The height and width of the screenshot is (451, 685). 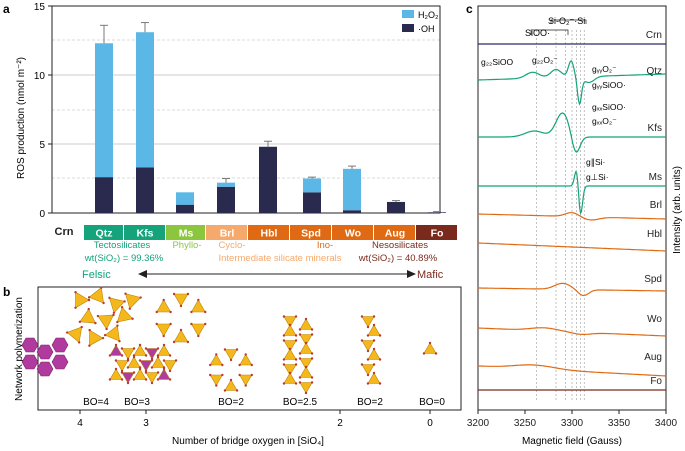 I want to click on group-ino: Ino-, so click(x=325, y=245).